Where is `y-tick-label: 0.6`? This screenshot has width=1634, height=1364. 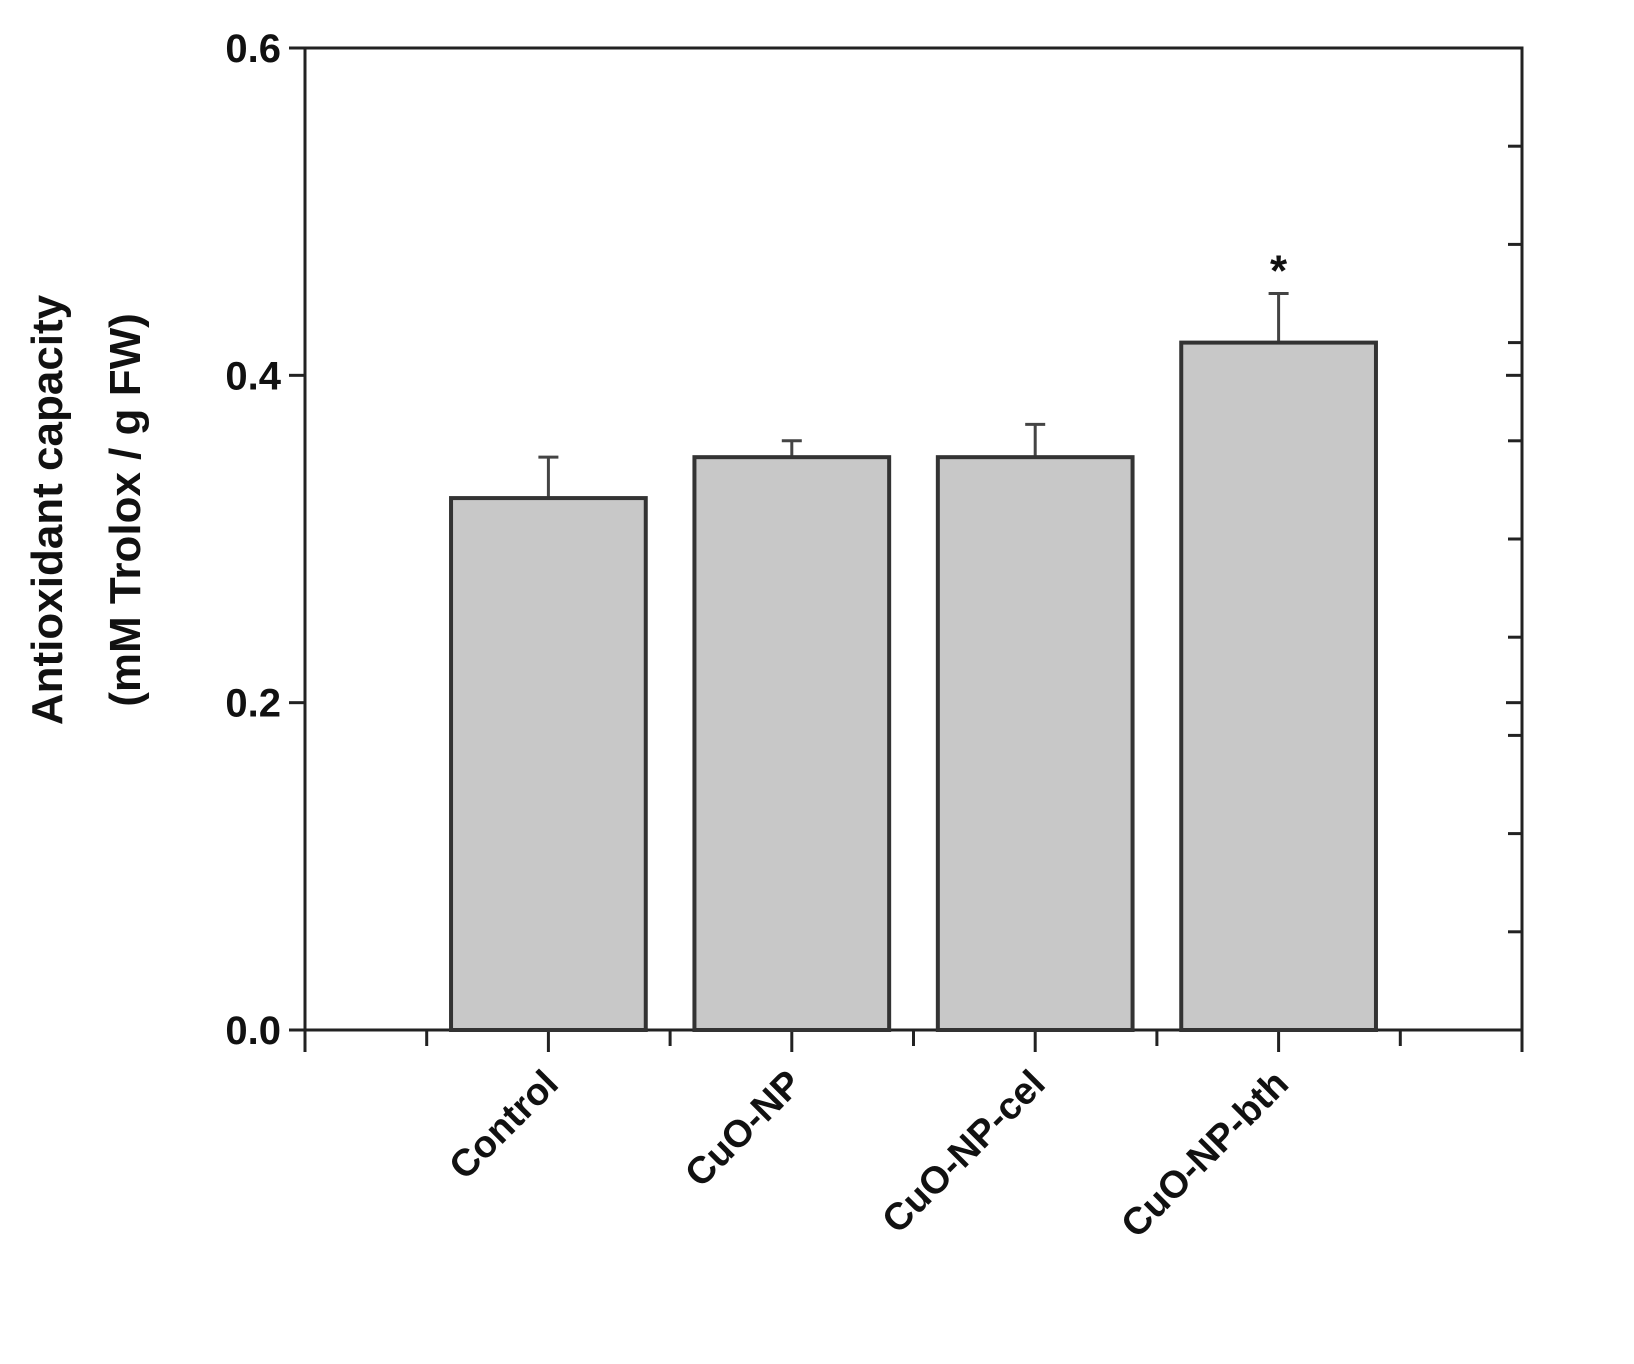 y-tick-label: 0.6 is located at coordinates (253, 49).